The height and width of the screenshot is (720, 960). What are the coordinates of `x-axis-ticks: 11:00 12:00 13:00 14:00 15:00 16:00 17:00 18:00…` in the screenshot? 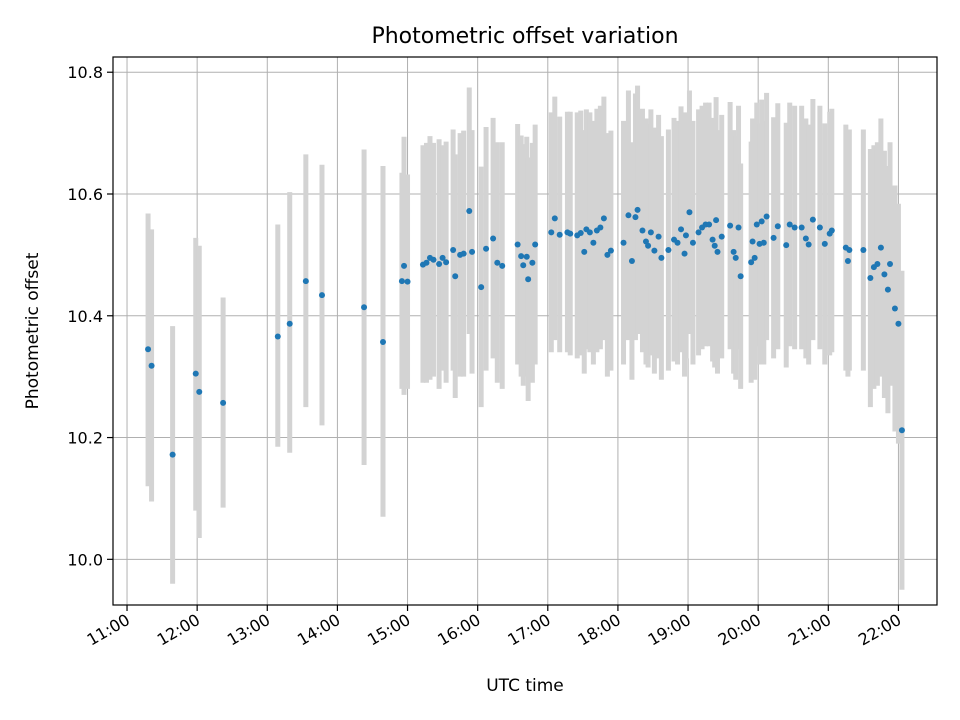 It's located at (494, 627).